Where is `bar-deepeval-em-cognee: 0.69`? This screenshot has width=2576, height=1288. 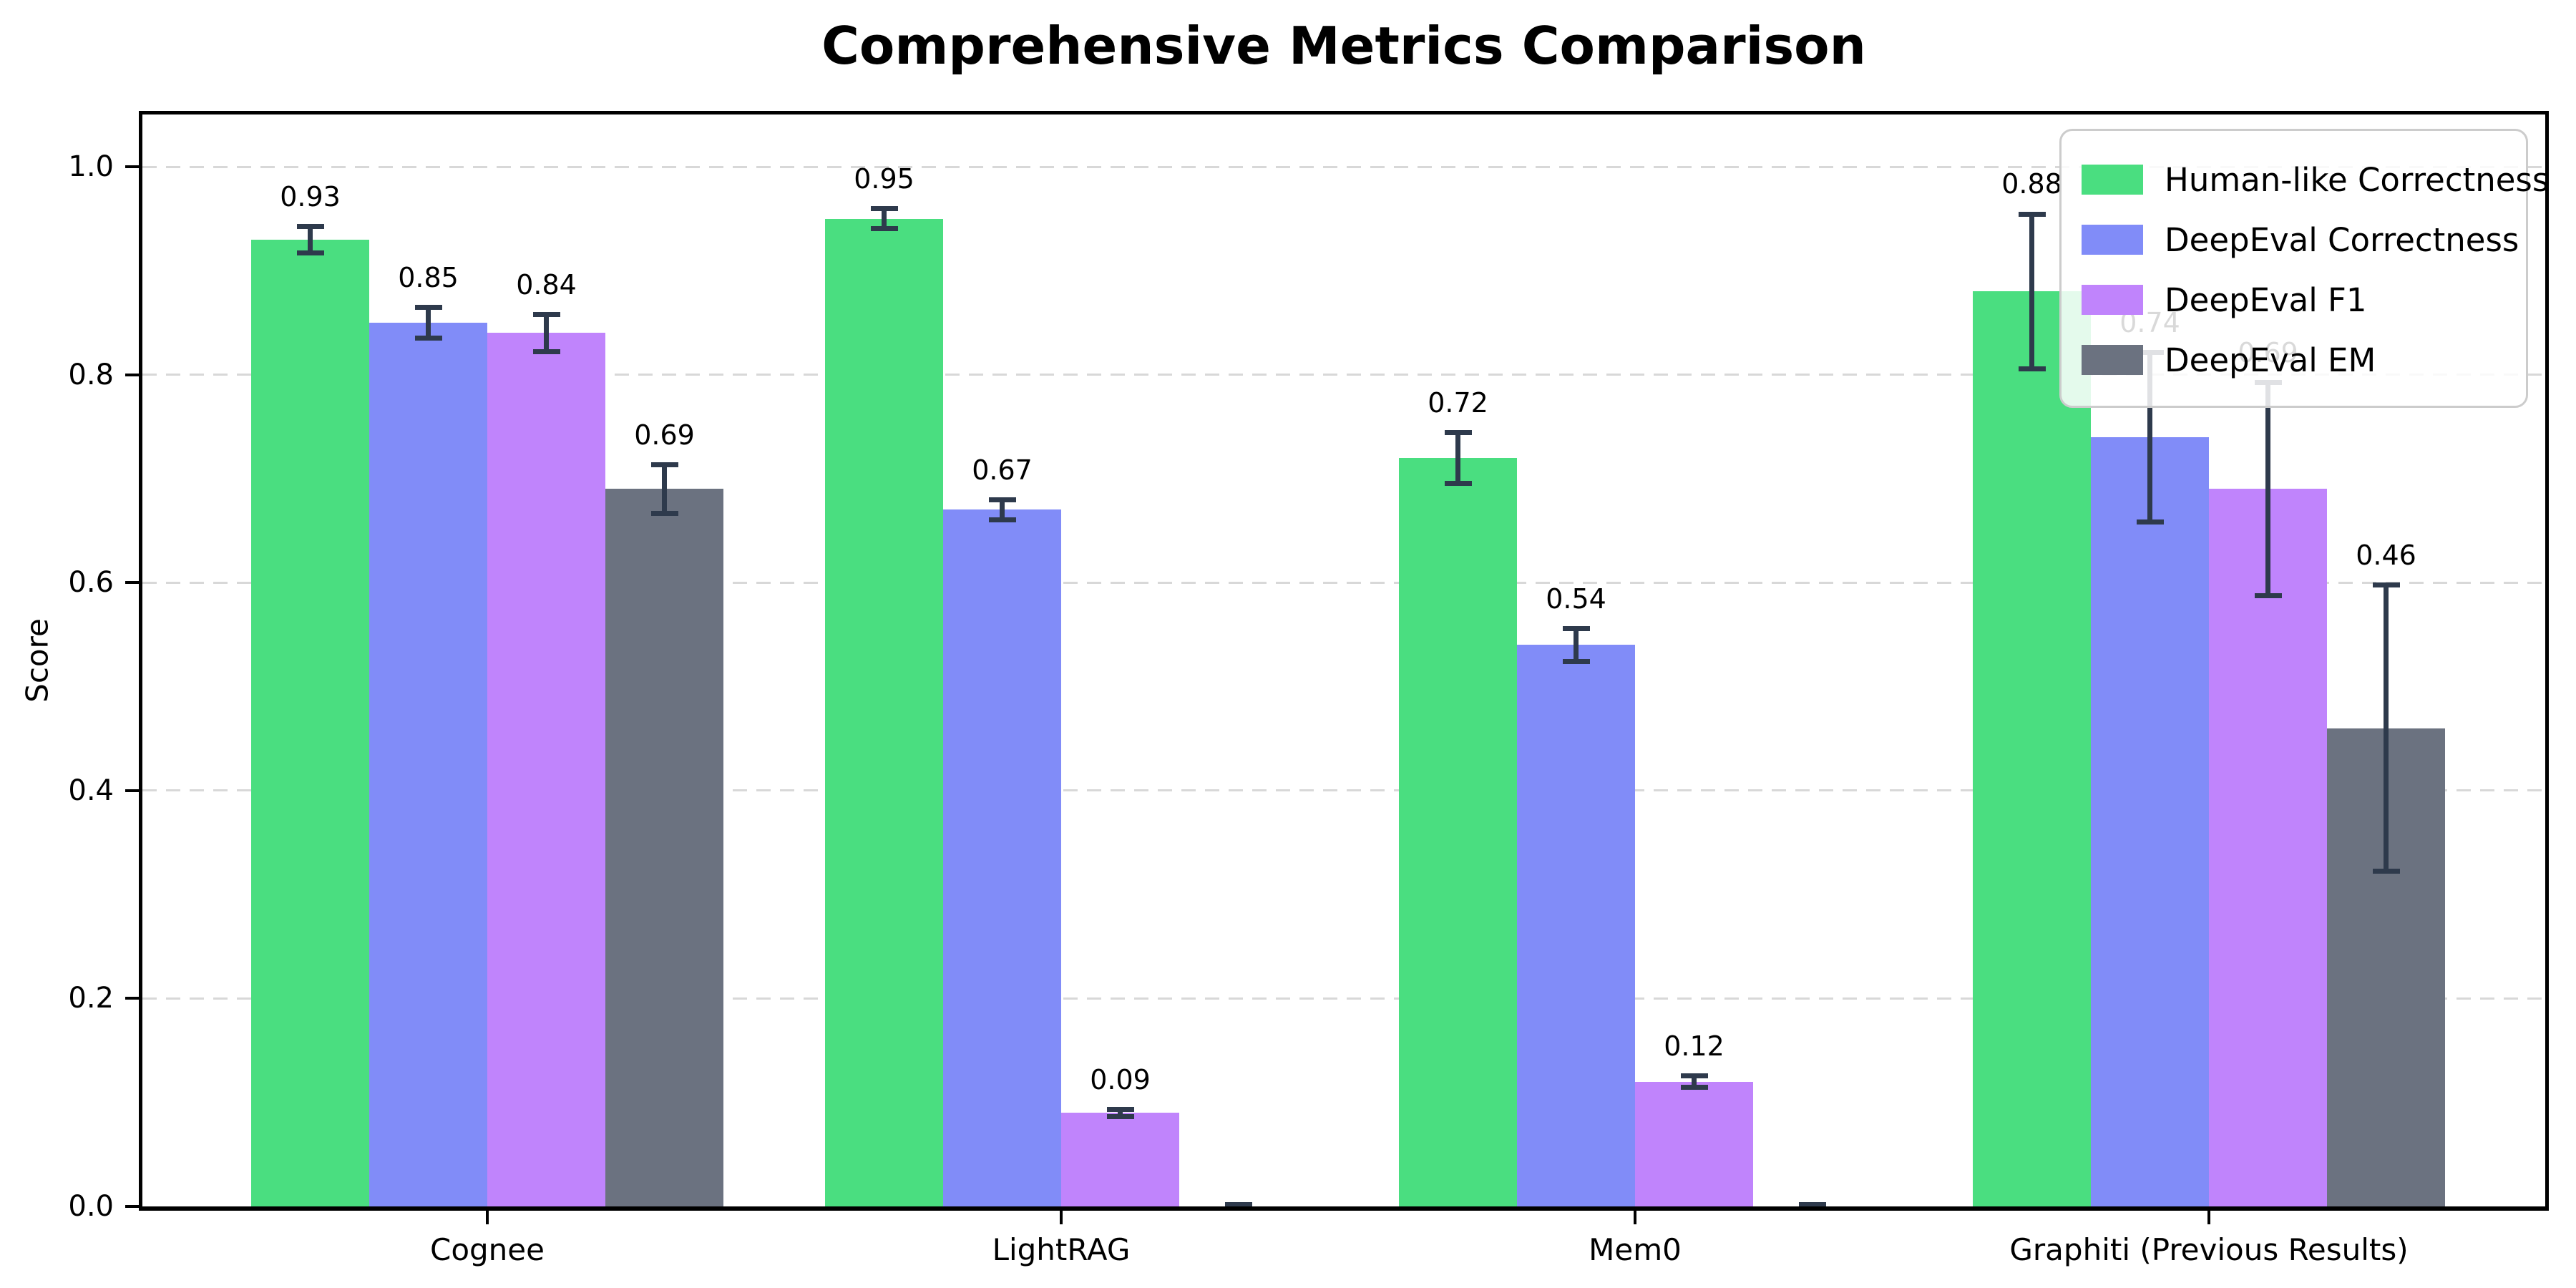 bar-deepeval-em-cognee: 0.69 is located at coordinates (664, 812).